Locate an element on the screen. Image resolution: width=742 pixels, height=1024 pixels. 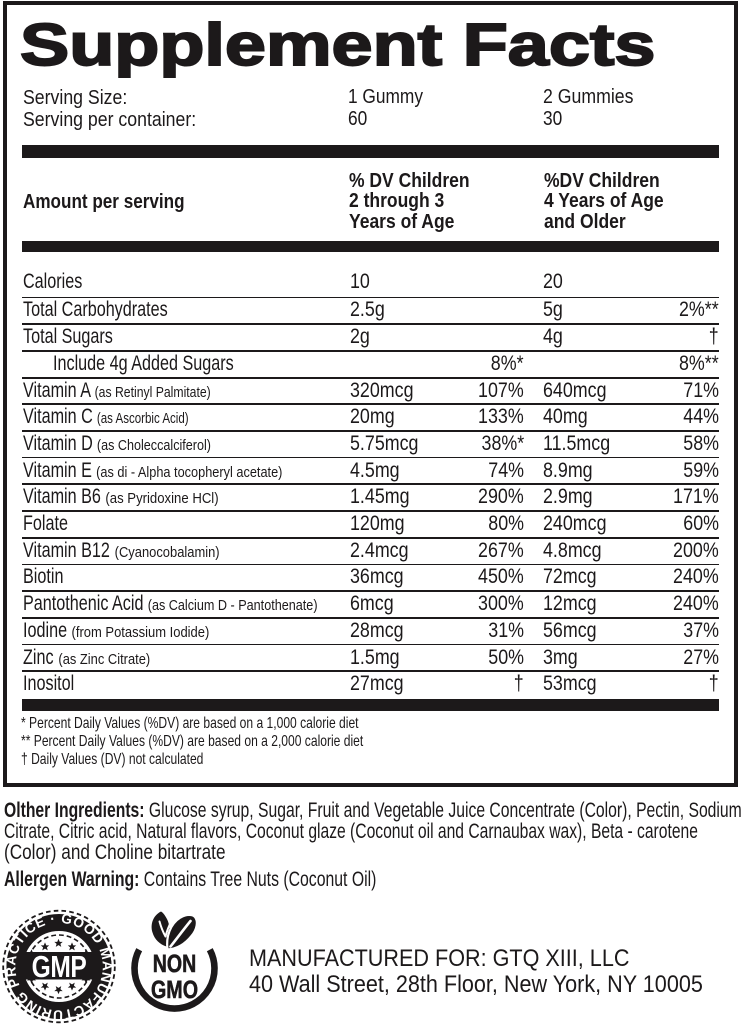
svg-text: GMO is located at coordinates (174, 990).